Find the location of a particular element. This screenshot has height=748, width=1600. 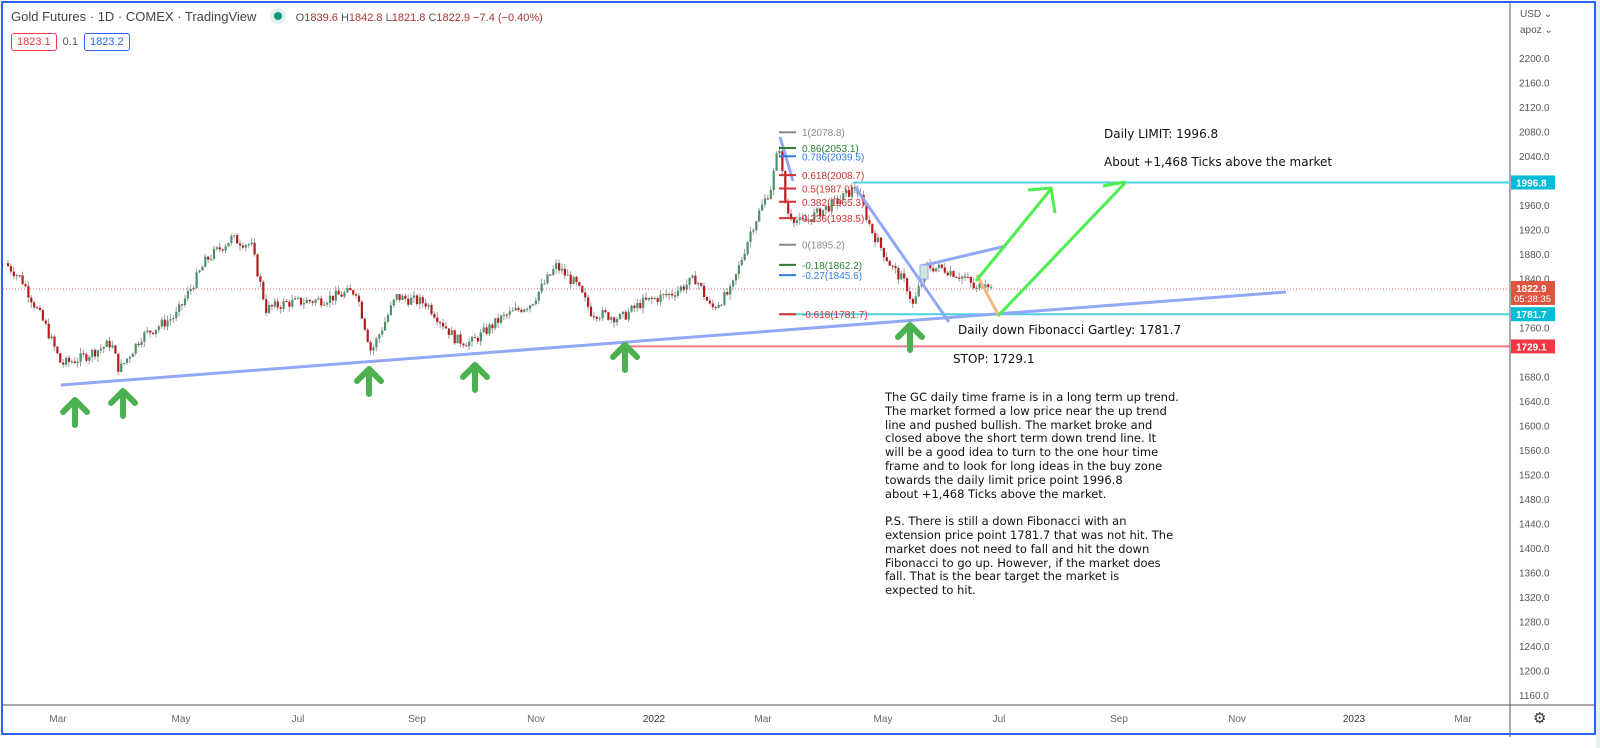

range-top-line is located at coordinates (963, 256).